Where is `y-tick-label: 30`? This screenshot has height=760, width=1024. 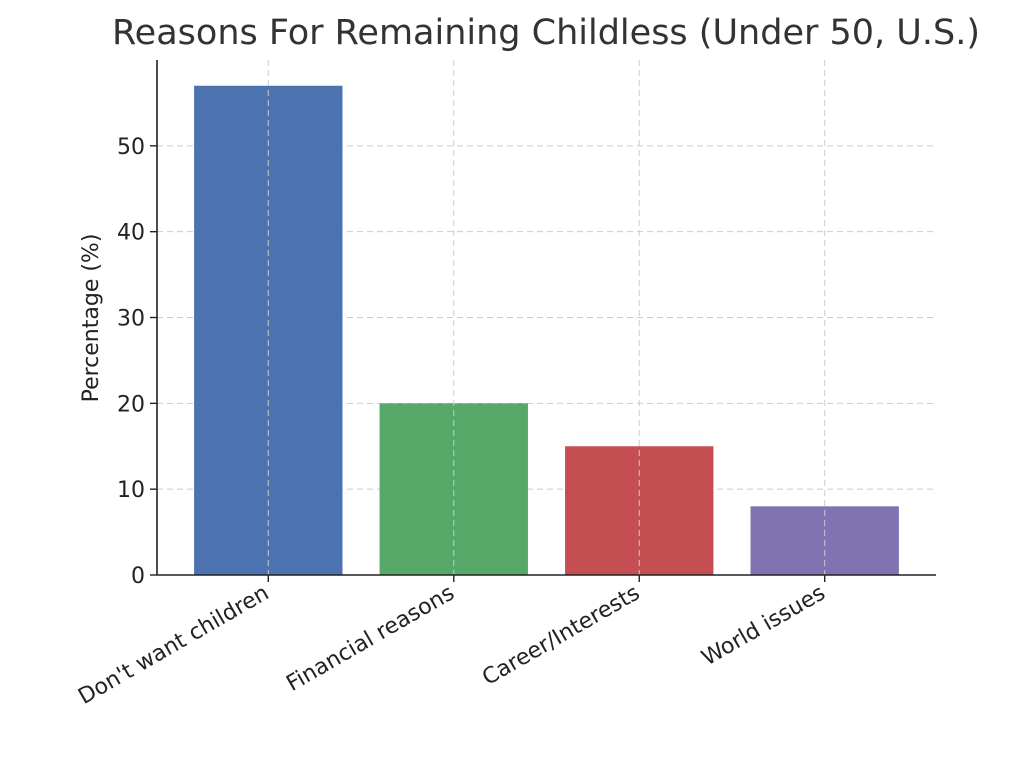 y-tick-label: 30 is located at coordinates (131, 319).